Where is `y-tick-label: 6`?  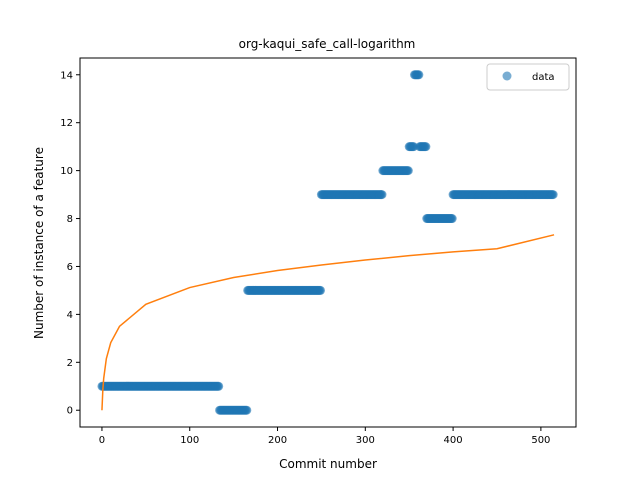 y-tick-label: 6 is located at coordinates (70, 267).